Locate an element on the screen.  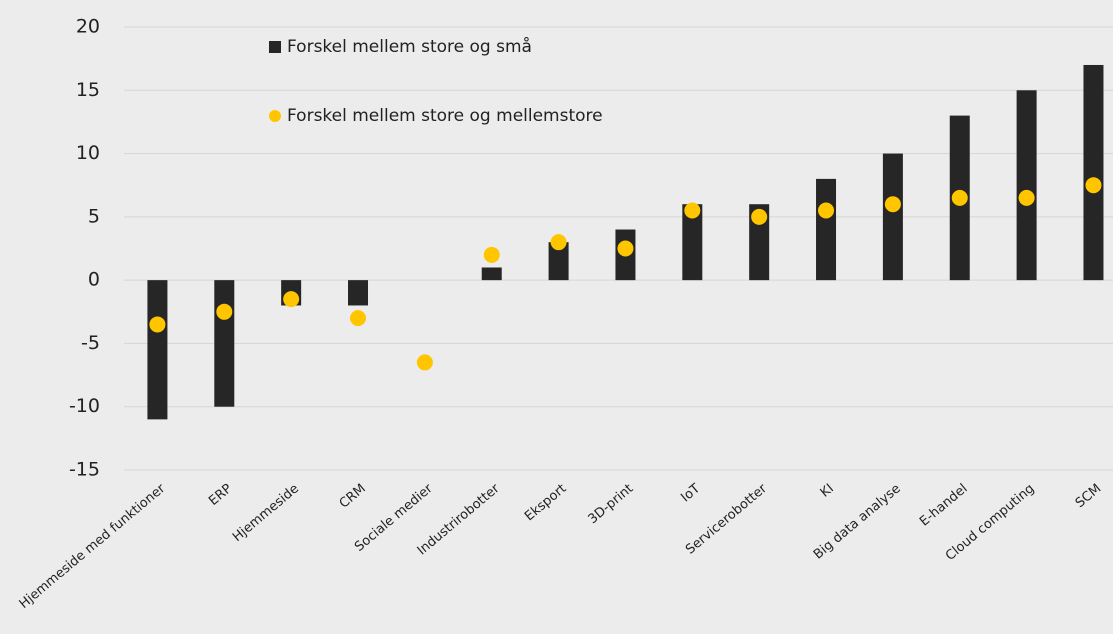
x-tick-label: SCM is located at coordinates (1089, 496).